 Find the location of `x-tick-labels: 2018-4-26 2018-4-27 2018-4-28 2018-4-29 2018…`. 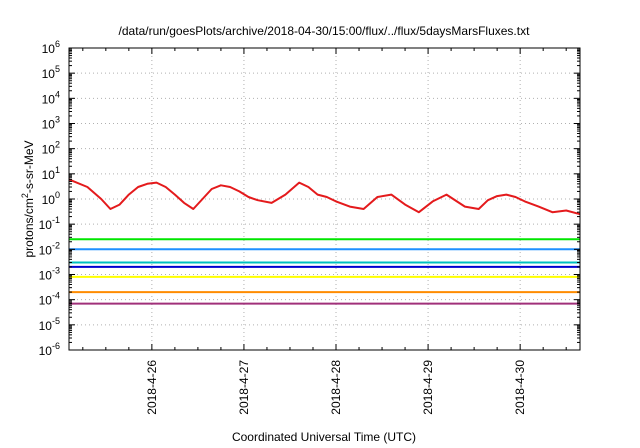

x-tick-labels: 2018-4-26 2018-4-27 2018-4-28 2018-4-29 2018… is located at coordinates (336, 387).